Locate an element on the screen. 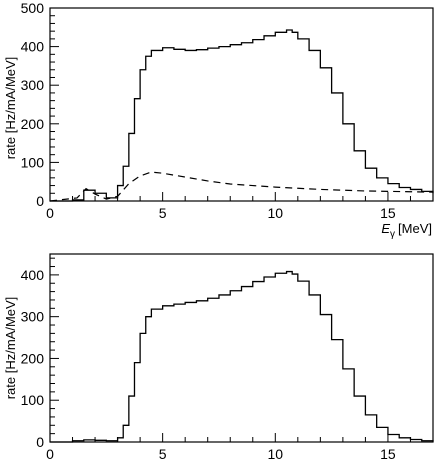 This screenshot has width=436, height=462. bottom-x-tick-labels: 0 5 10 15 is located at coordinates (221, 454).